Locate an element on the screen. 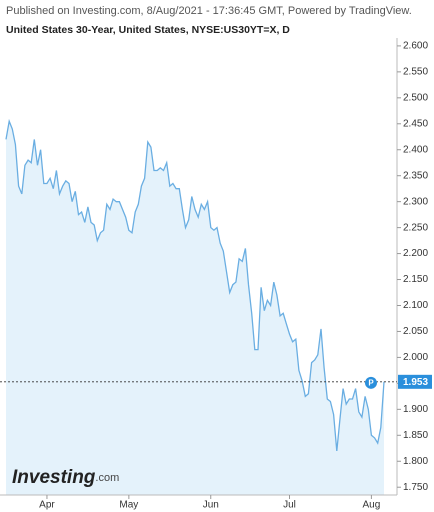  y-tick-label: 2.400 is located at coordinates (415, 149).